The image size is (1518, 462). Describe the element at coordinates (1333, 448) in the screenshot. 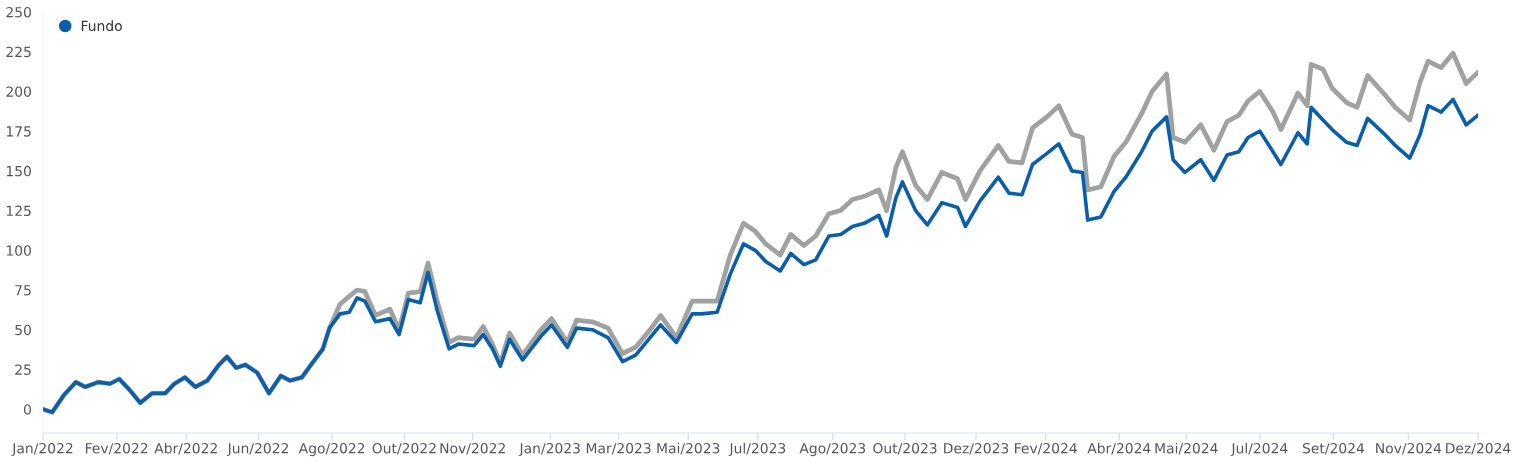

I see `x-tick-label: Set/2024` at that location.